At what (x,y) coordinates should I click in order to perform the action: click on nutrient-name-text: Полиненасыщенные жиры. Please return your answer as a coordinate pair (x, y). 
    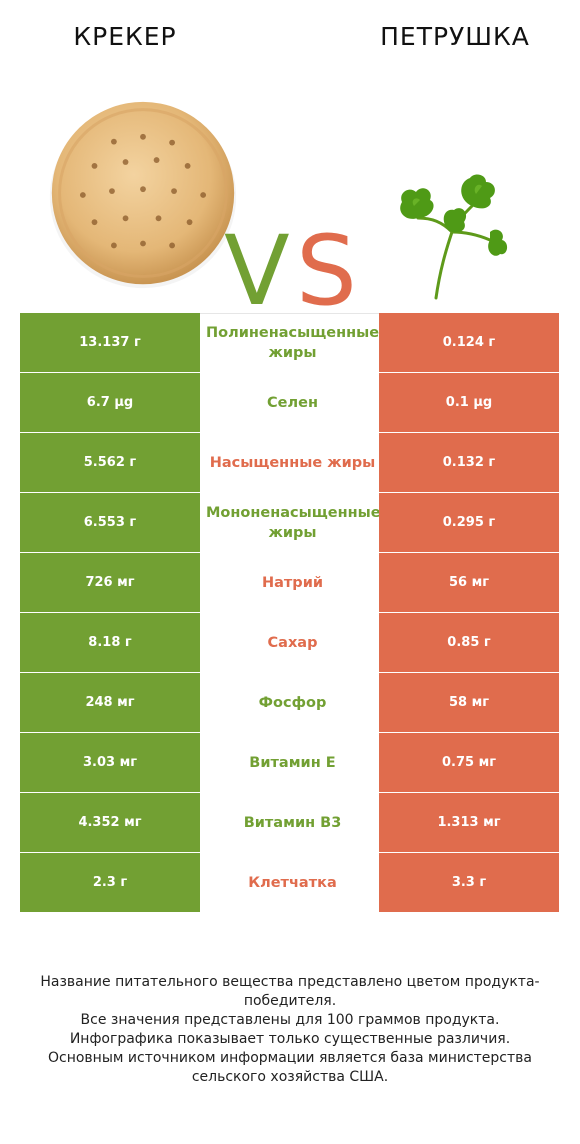
    Looking at the image, I should click on (292, 343).